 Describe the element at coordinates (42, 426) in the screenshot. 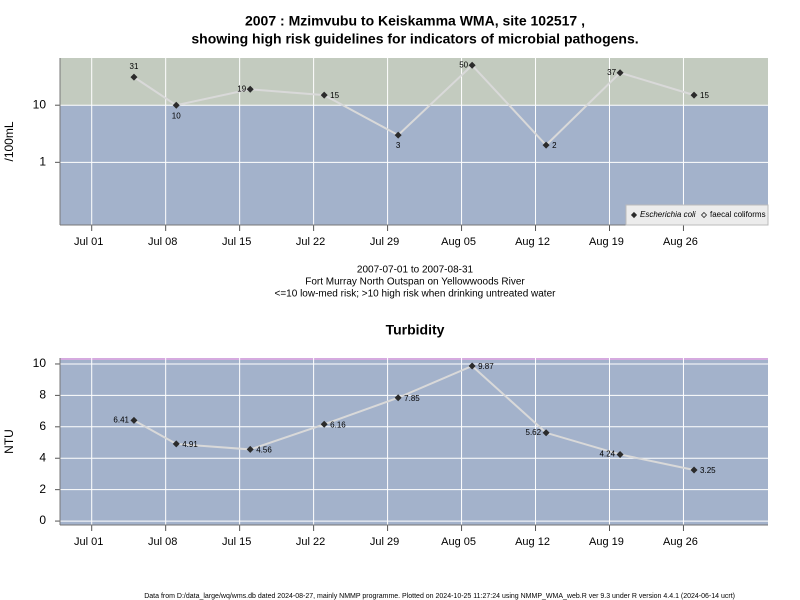

I see `y-tick-label: 6` at that location.